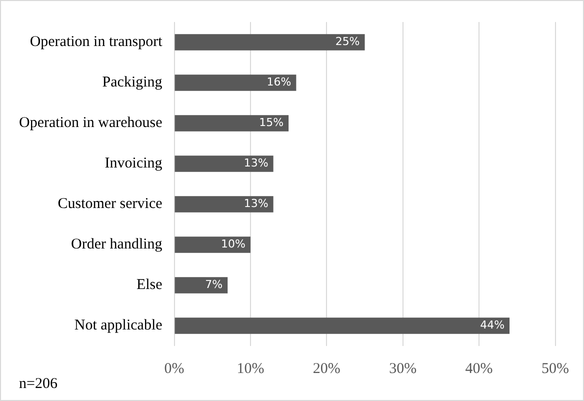  I want to click on y-tick-label: Invoicing, so click(133, 164).